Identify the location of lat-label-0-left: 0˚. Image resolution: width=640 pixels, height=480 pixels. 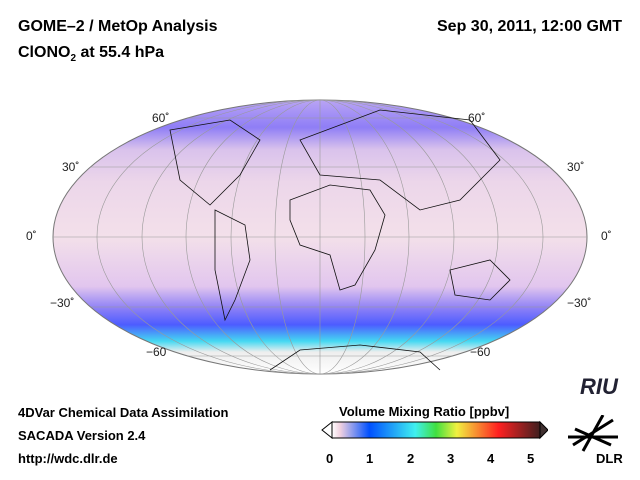
(31, 236).